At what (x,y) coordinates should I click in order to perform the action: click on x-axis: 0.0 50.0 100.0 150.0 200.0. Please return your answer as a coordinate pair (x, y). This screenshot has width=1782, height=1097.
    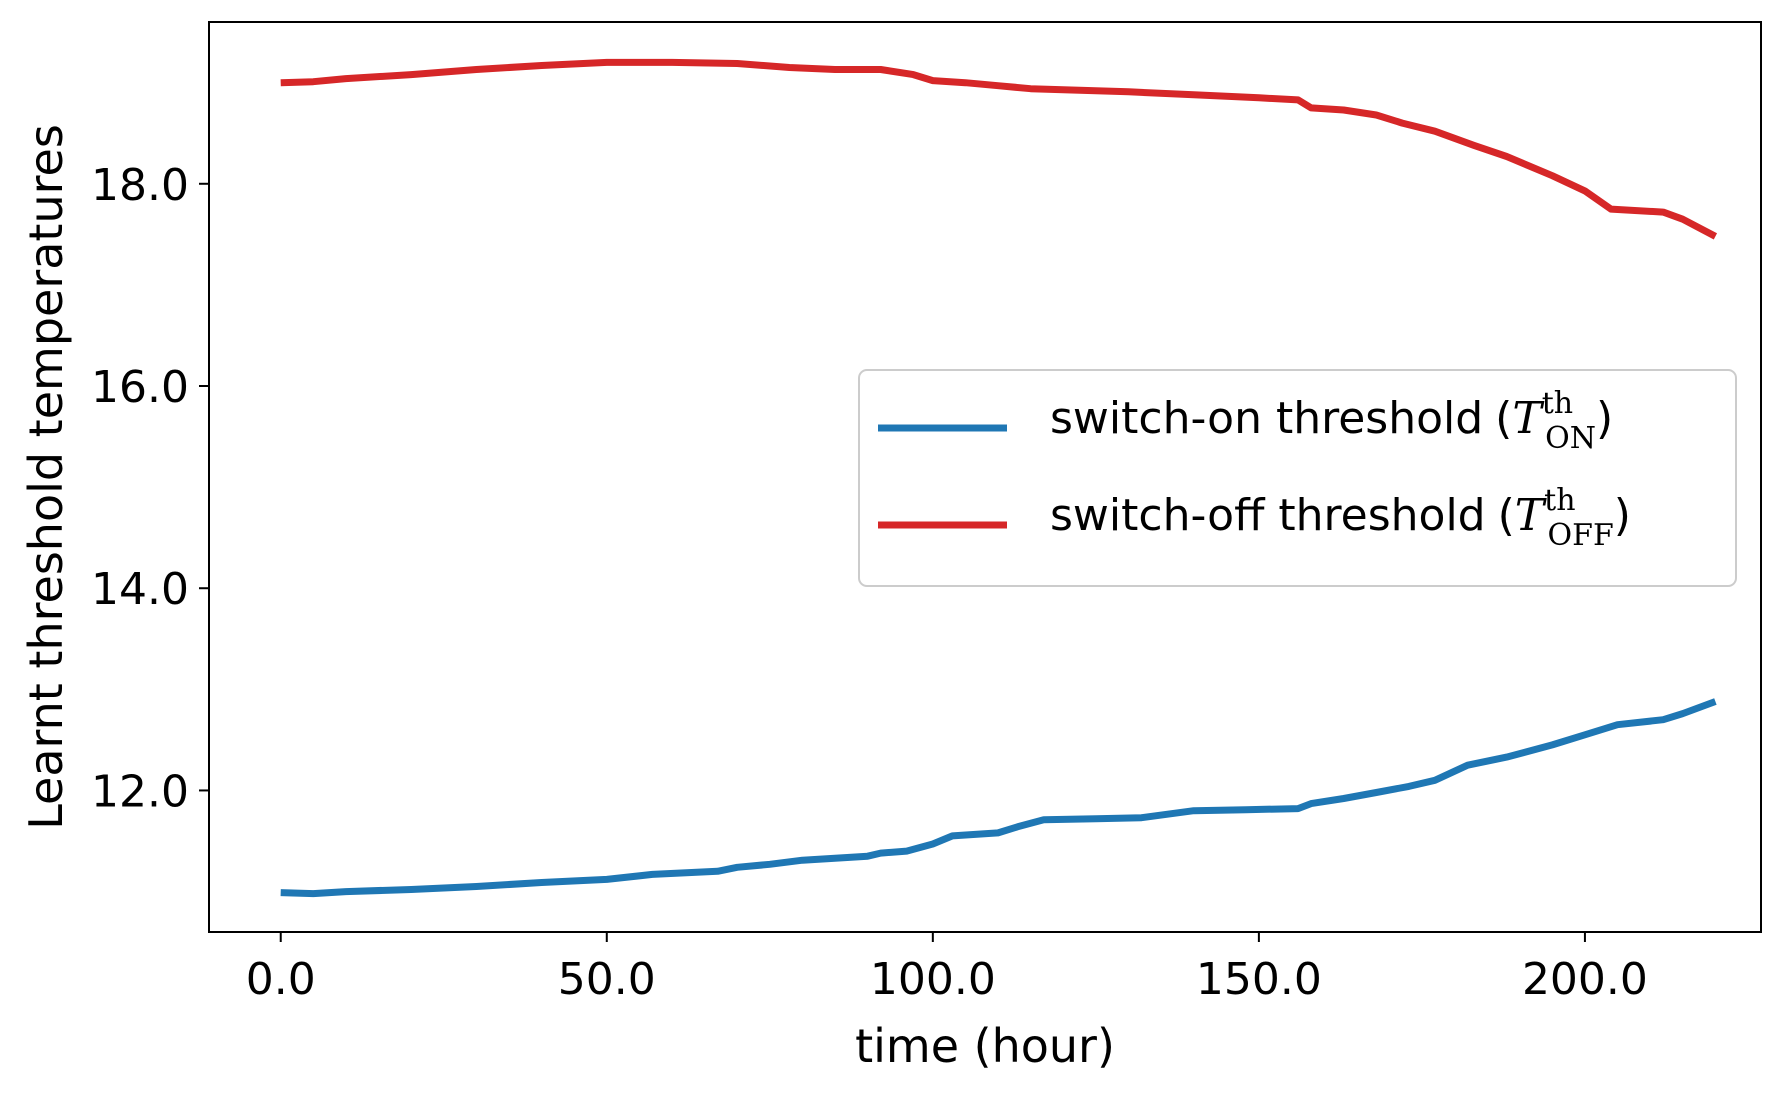
    Looking at the image, I should click on (947, 968).